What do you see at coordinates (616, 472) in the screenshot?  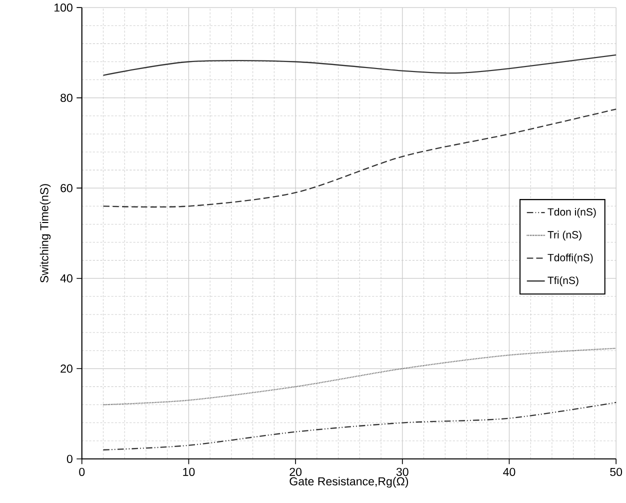 I see `x-tick-label: 50` at bounding box center [616, 472].